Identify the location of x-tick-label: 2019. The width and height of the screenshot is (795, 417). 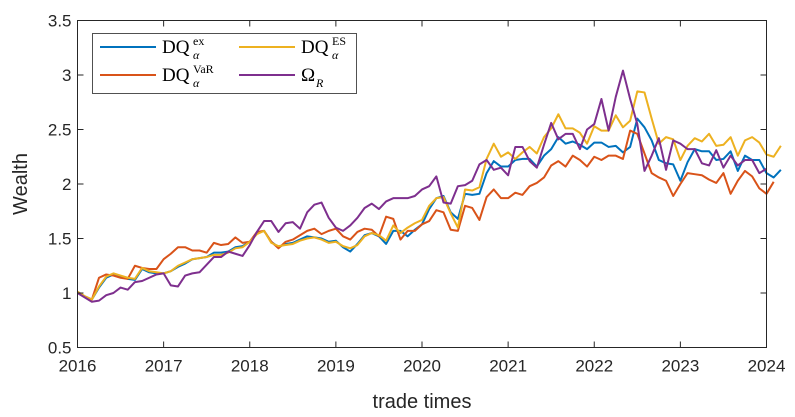
(336, 366).